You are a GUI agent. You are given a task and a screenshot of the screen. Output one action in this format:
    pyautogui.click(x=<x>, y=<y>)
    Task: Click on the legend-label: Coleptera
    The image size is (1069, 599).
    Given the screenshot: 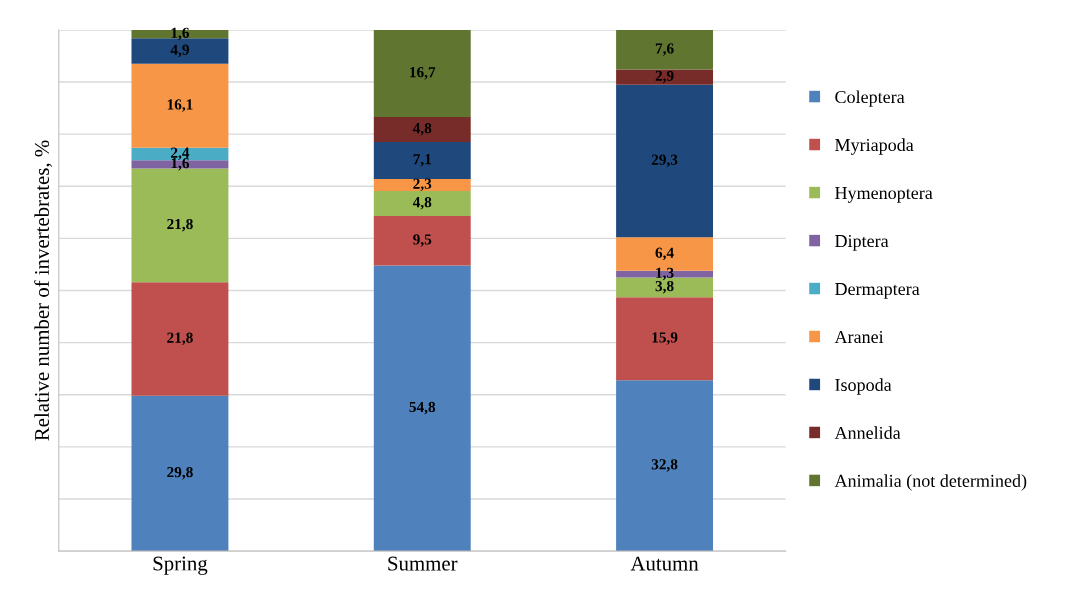 What is the action you would take?
    pyautogui.click(x=870, y=98)
    